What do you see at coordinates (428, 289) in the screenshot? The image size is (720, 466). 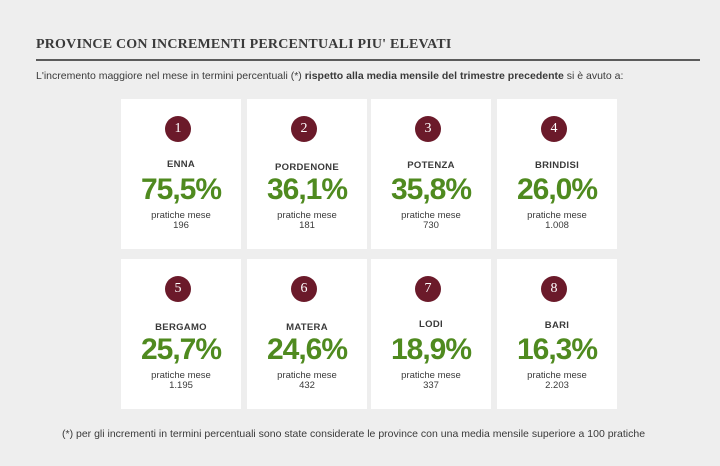 I see `rank-badge: 7` at bounding box center [428, 289].